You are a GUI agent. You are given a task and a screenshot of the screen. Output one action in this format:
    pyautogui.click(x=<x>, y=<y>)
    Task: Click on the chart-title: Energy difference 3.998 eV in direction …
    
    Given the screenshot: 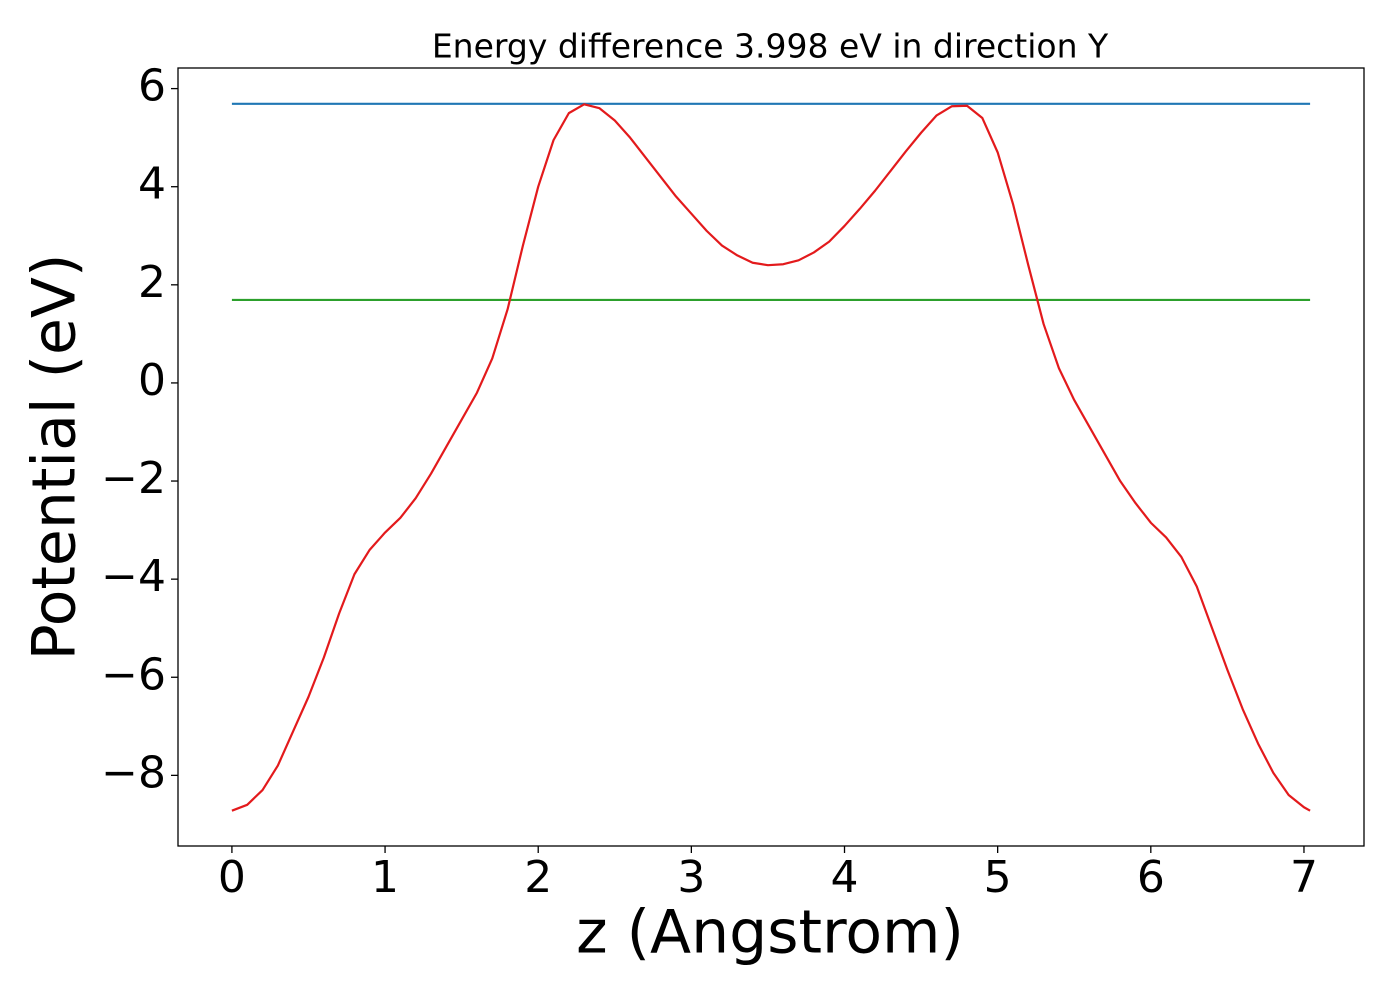 What is the action you would take?
    pyautogui.click(x=770, y=46)
    